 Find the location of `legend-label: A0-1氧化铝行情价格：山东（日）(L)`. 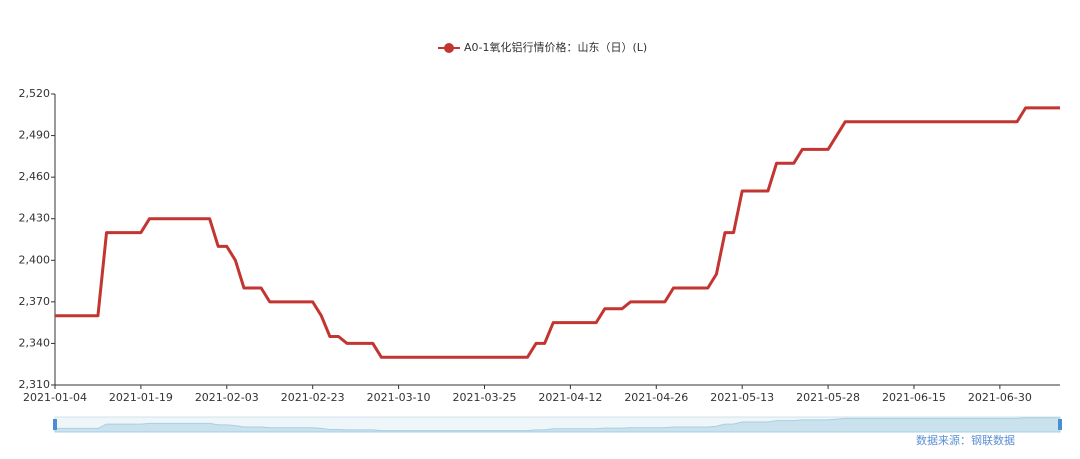

legend-label: A0-1氧化铝行情价格：山东（日）(L) is located at coordinates (555, 47).